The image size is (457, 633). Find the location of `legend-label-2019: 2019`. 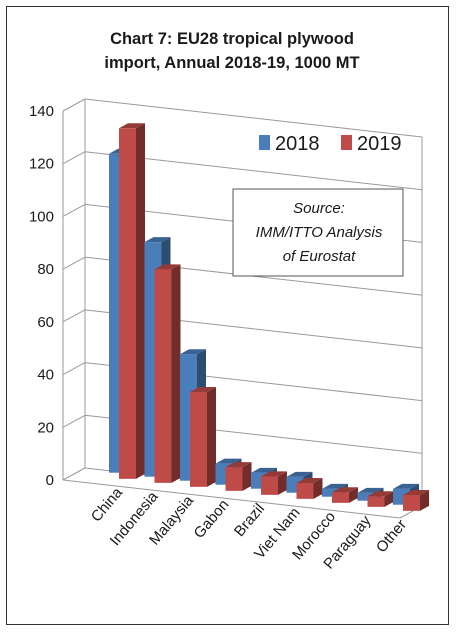

legend-label-2019: 2019 is located at coordinates (379, 144).